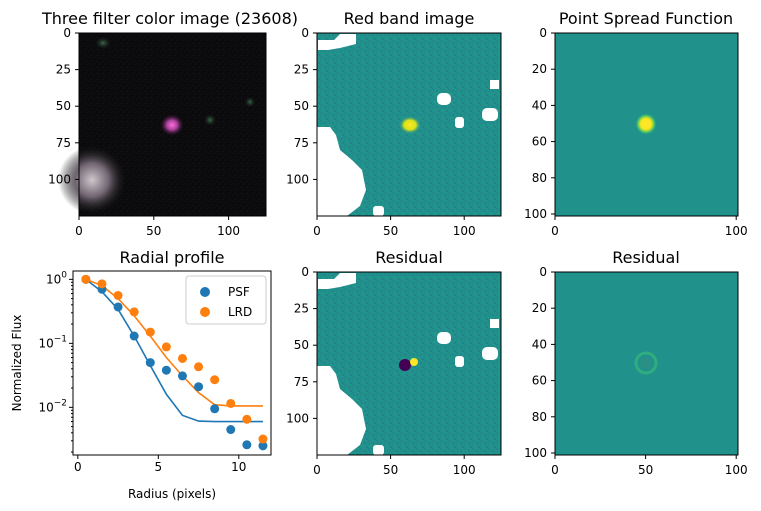  I want to click on legend-marker-lrd, so click(205, 312).